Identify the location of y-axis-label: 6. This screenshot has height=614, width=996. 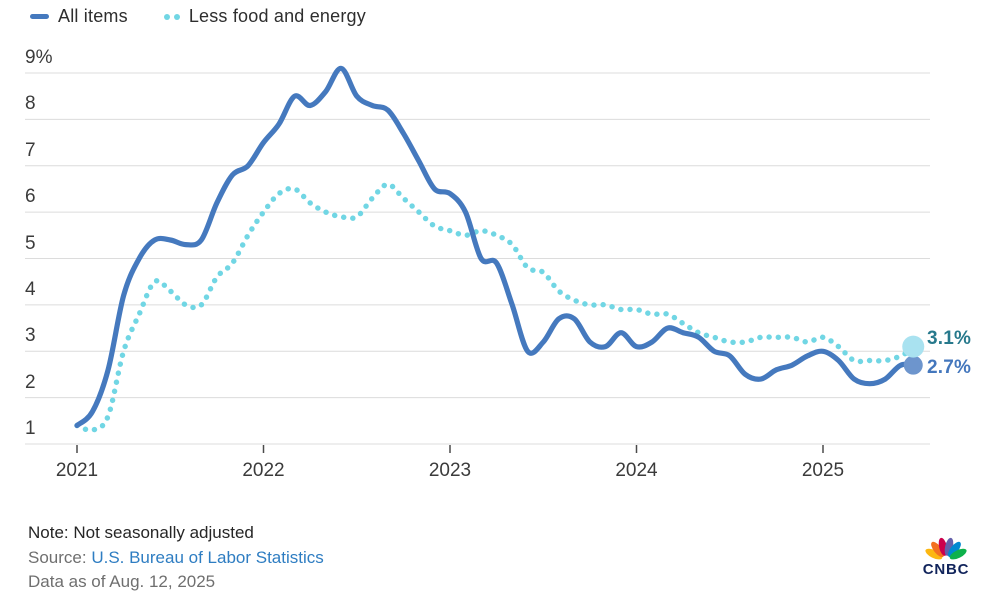
(30, 197).